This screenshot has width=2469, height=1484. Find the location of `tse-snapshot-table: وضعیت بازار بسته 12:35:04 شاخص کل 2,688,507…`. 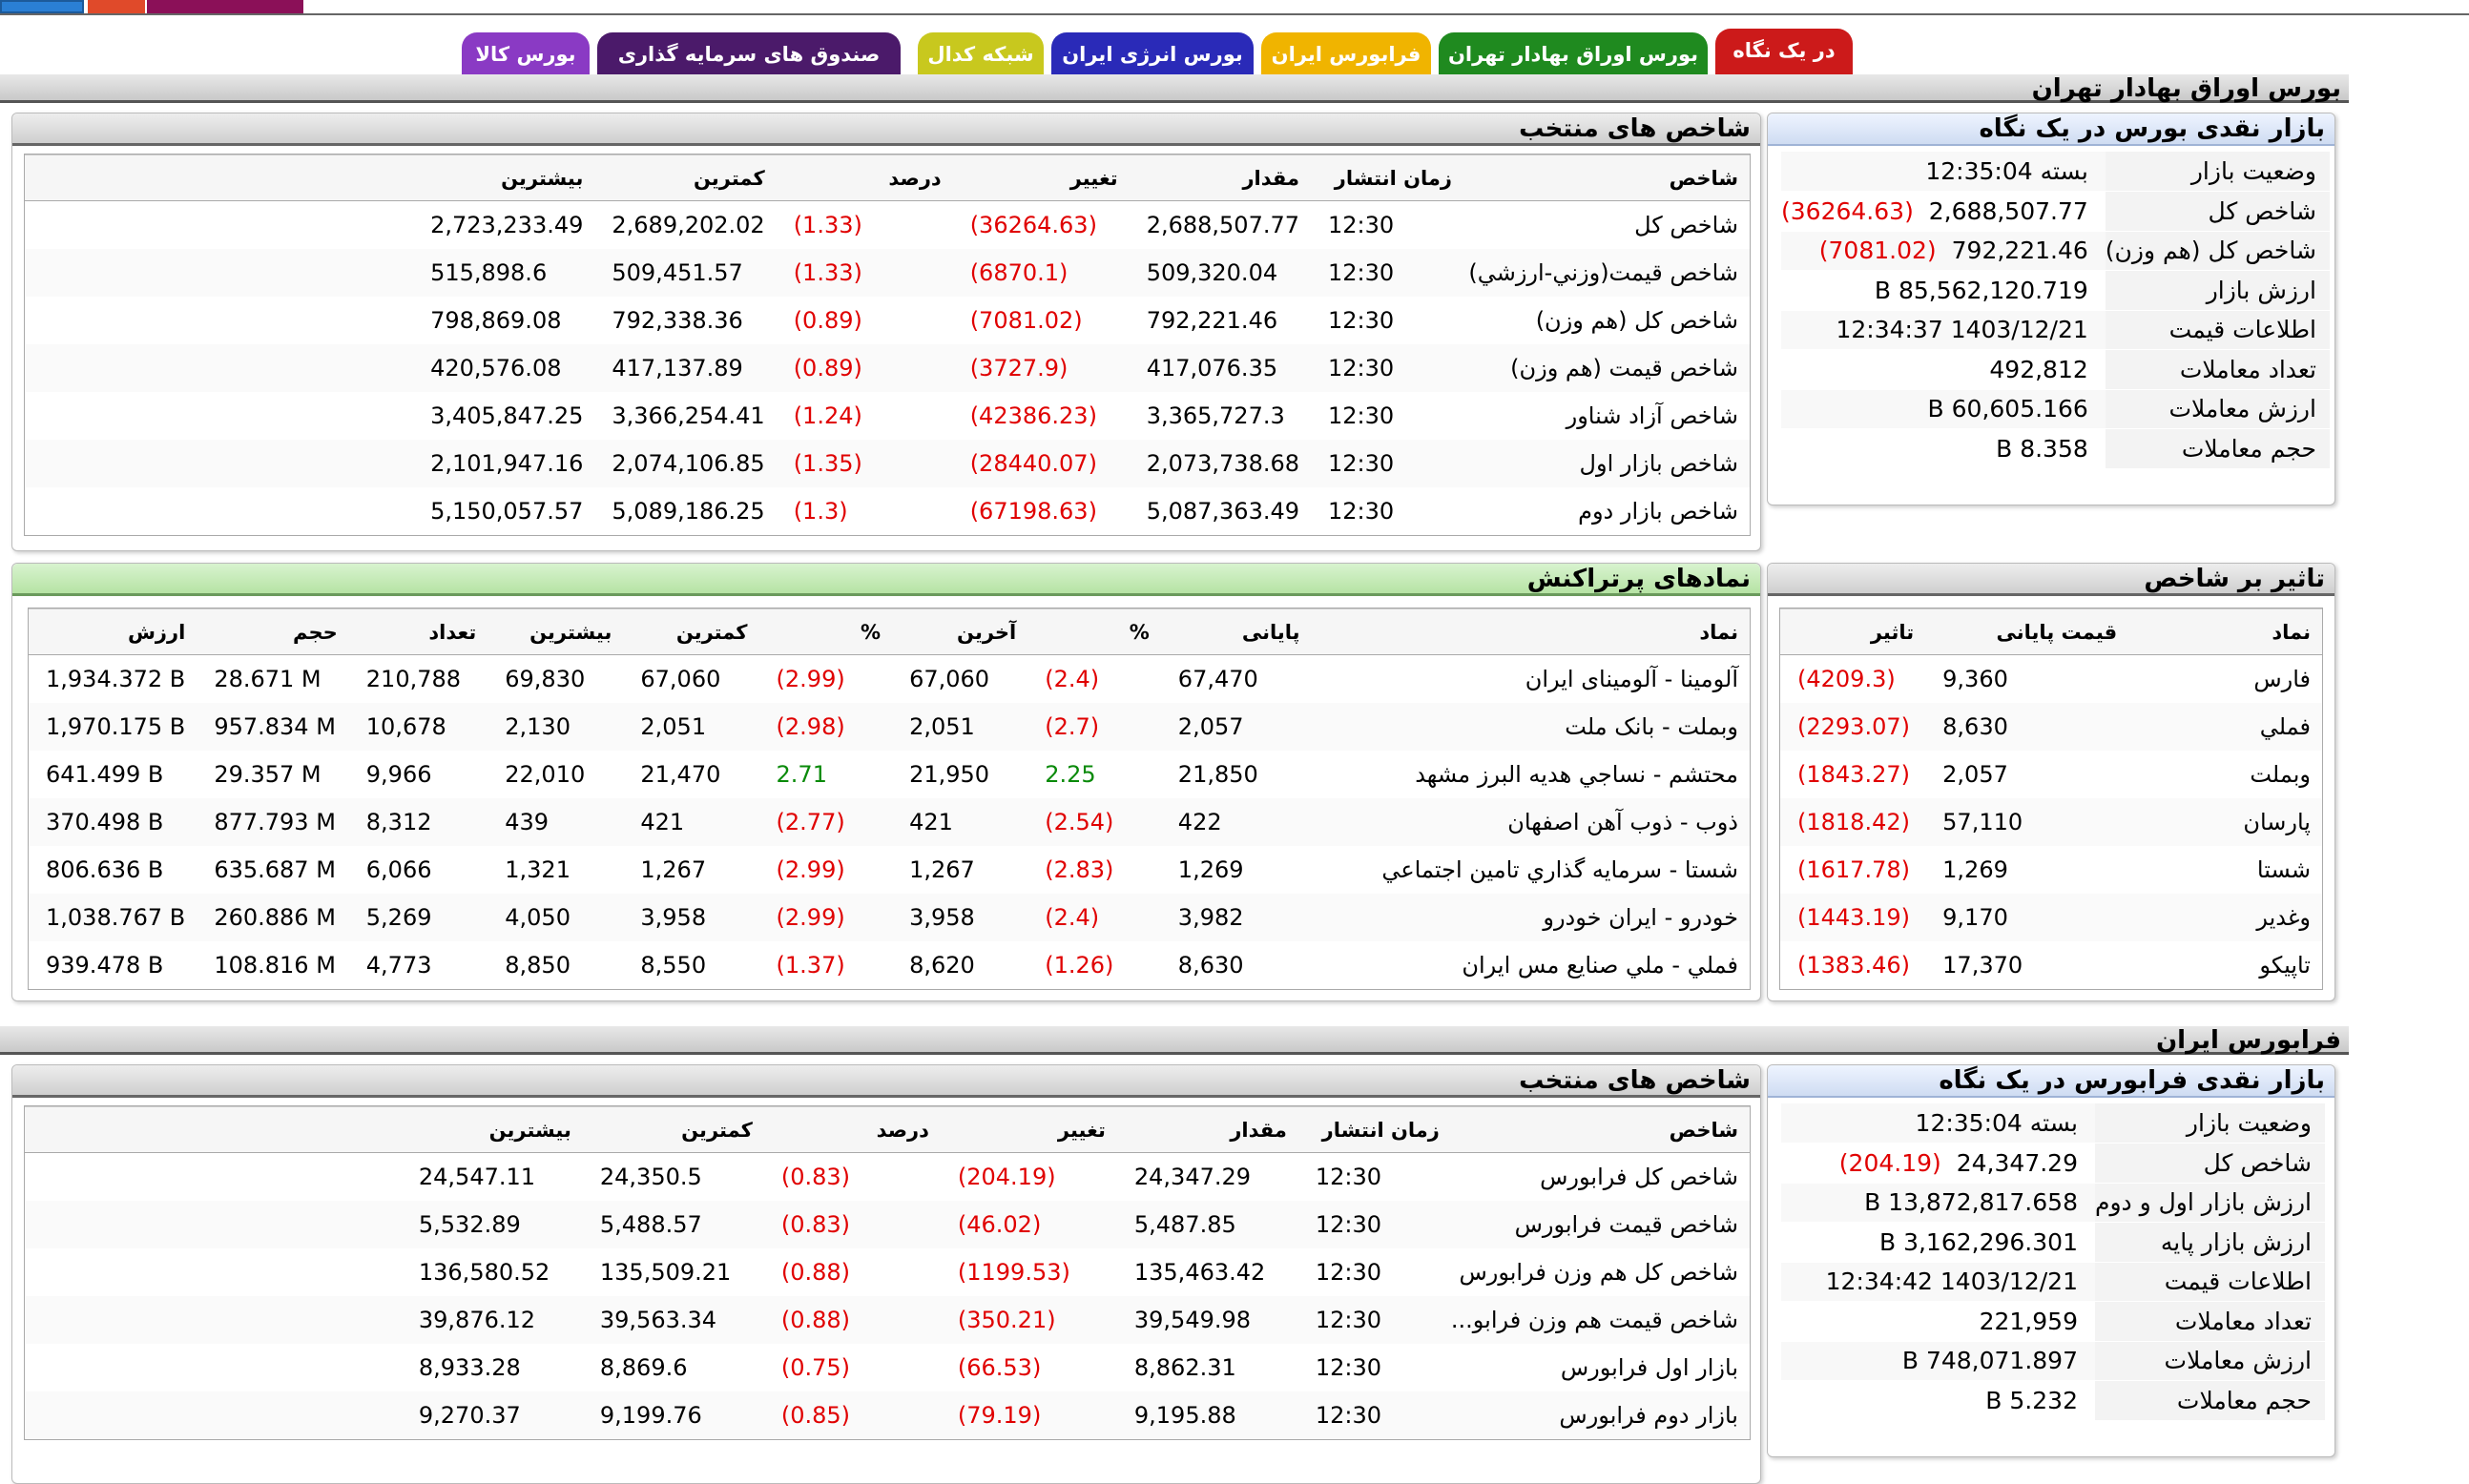

tse-snapshot-table: وضعیت بازار بسته 12:35:04 شاخص کل 2,688,507… is located at coordinates (2055, 310).